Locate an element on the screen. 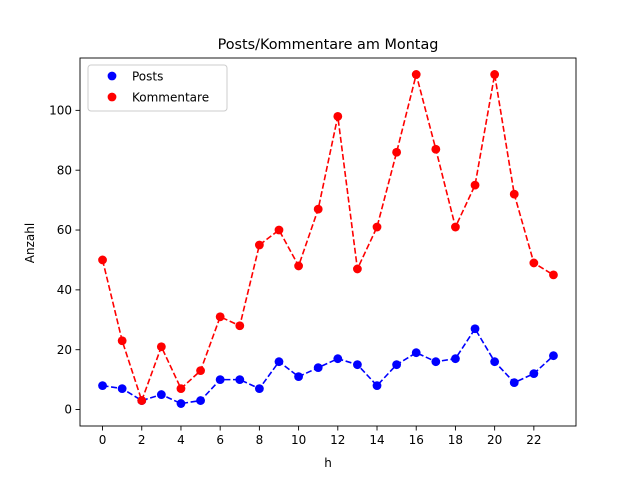 This screenshot has height=480, width=640. x-tick-label: 14 is located at coordinates (376, 440).